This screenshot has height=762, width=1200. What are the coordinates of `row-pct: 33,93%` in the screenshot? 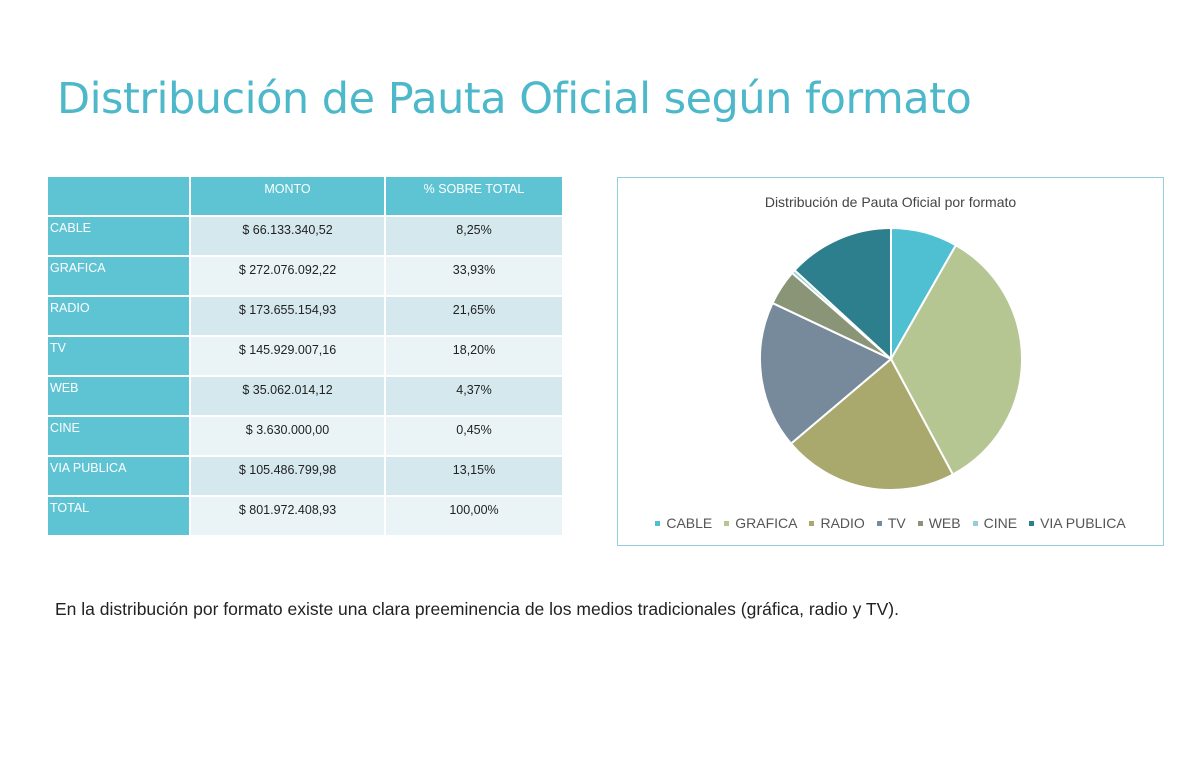 It's located at (475, 277).